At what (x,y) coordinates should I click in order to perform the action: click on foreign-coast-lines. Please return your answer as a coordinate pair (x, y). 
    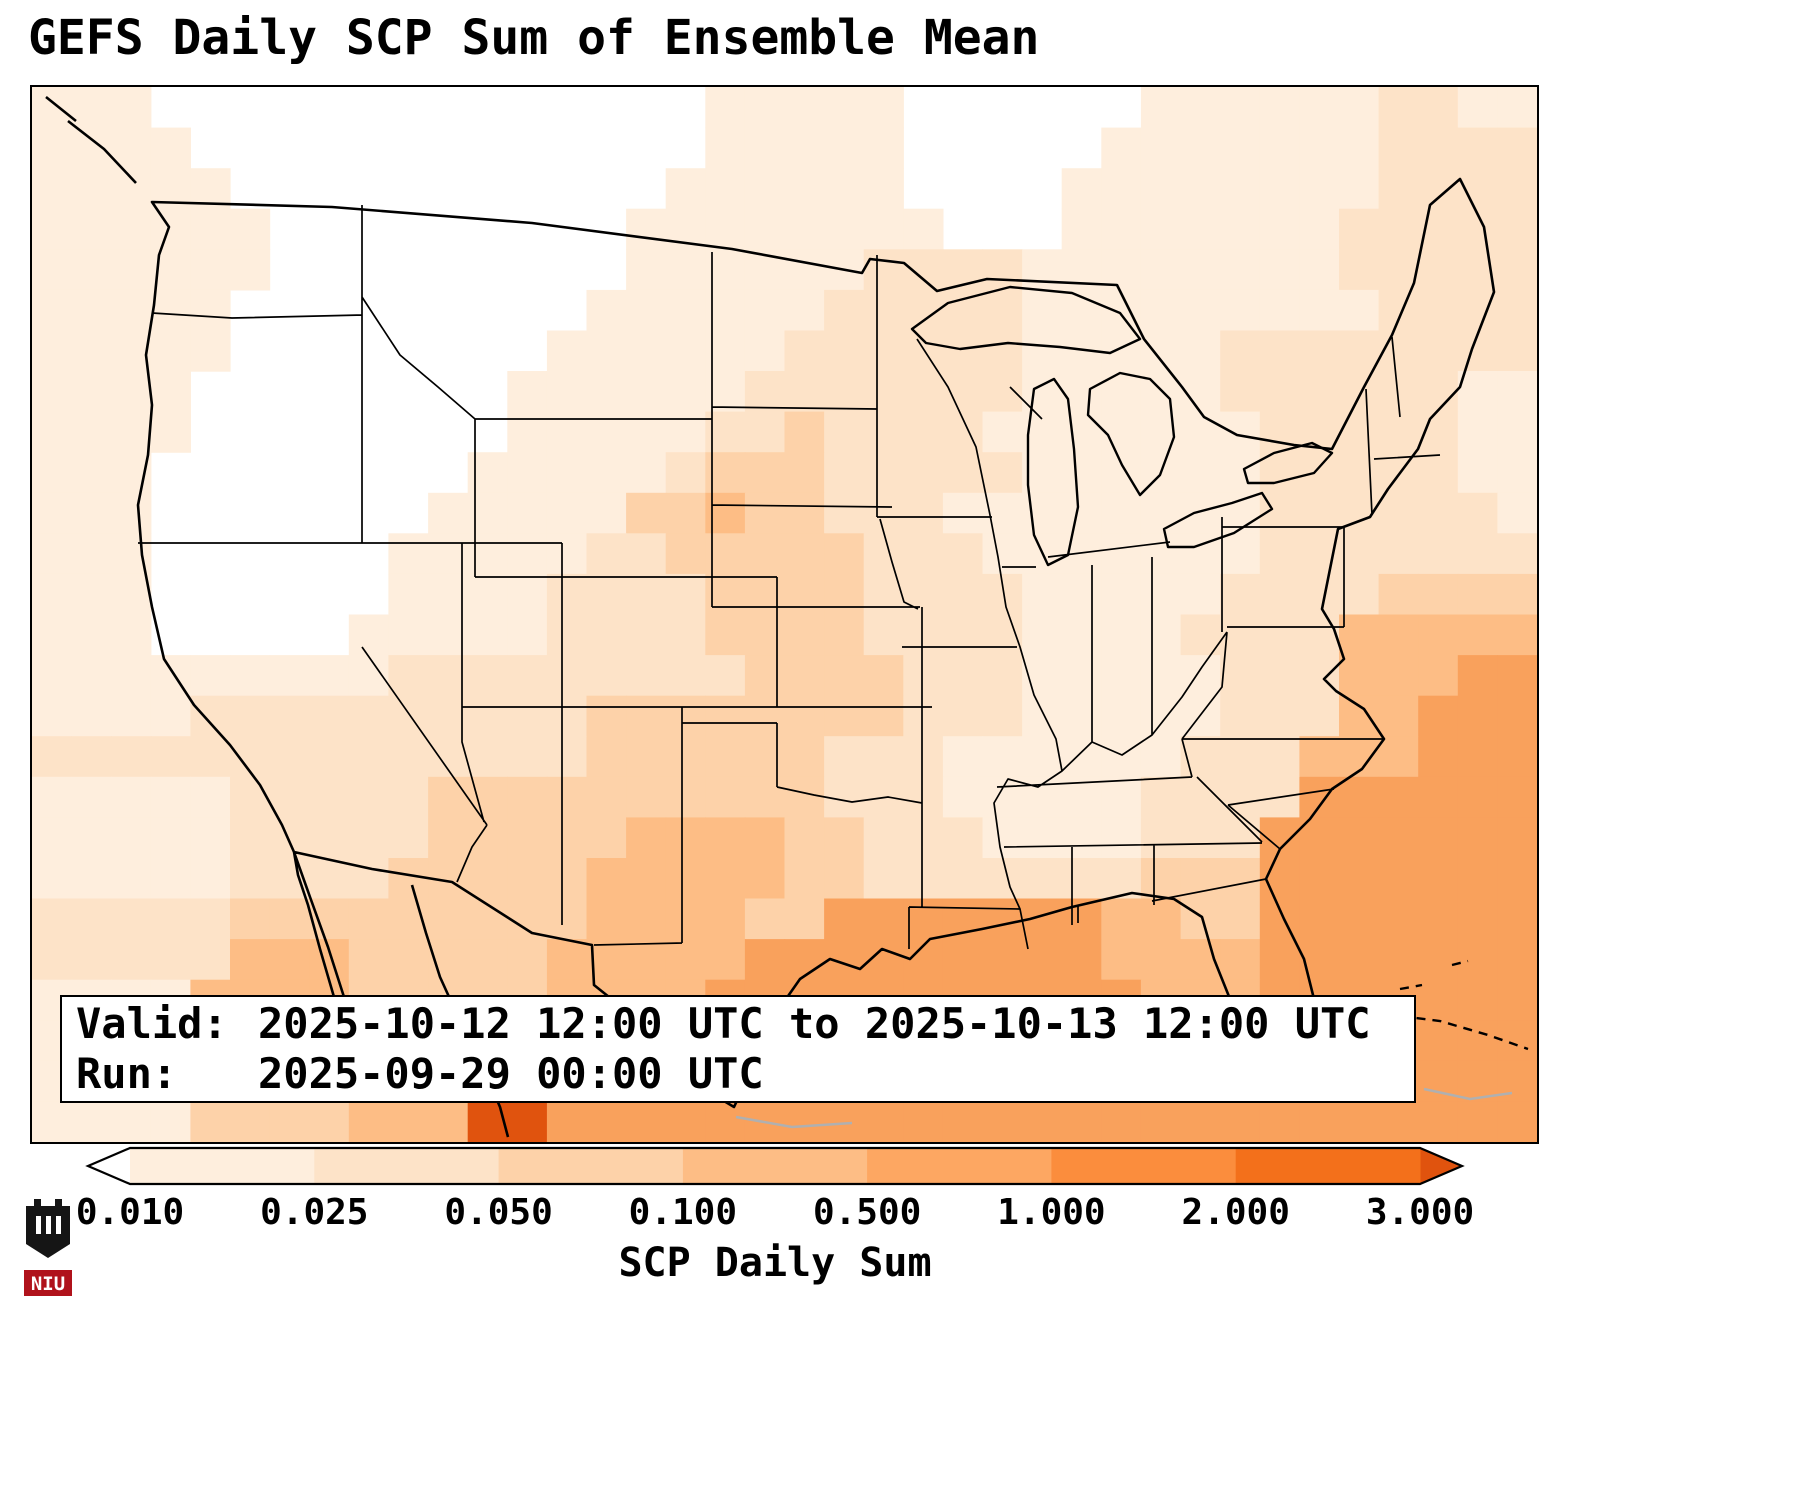
    Looking at the image, I should click on (1124, 1108).